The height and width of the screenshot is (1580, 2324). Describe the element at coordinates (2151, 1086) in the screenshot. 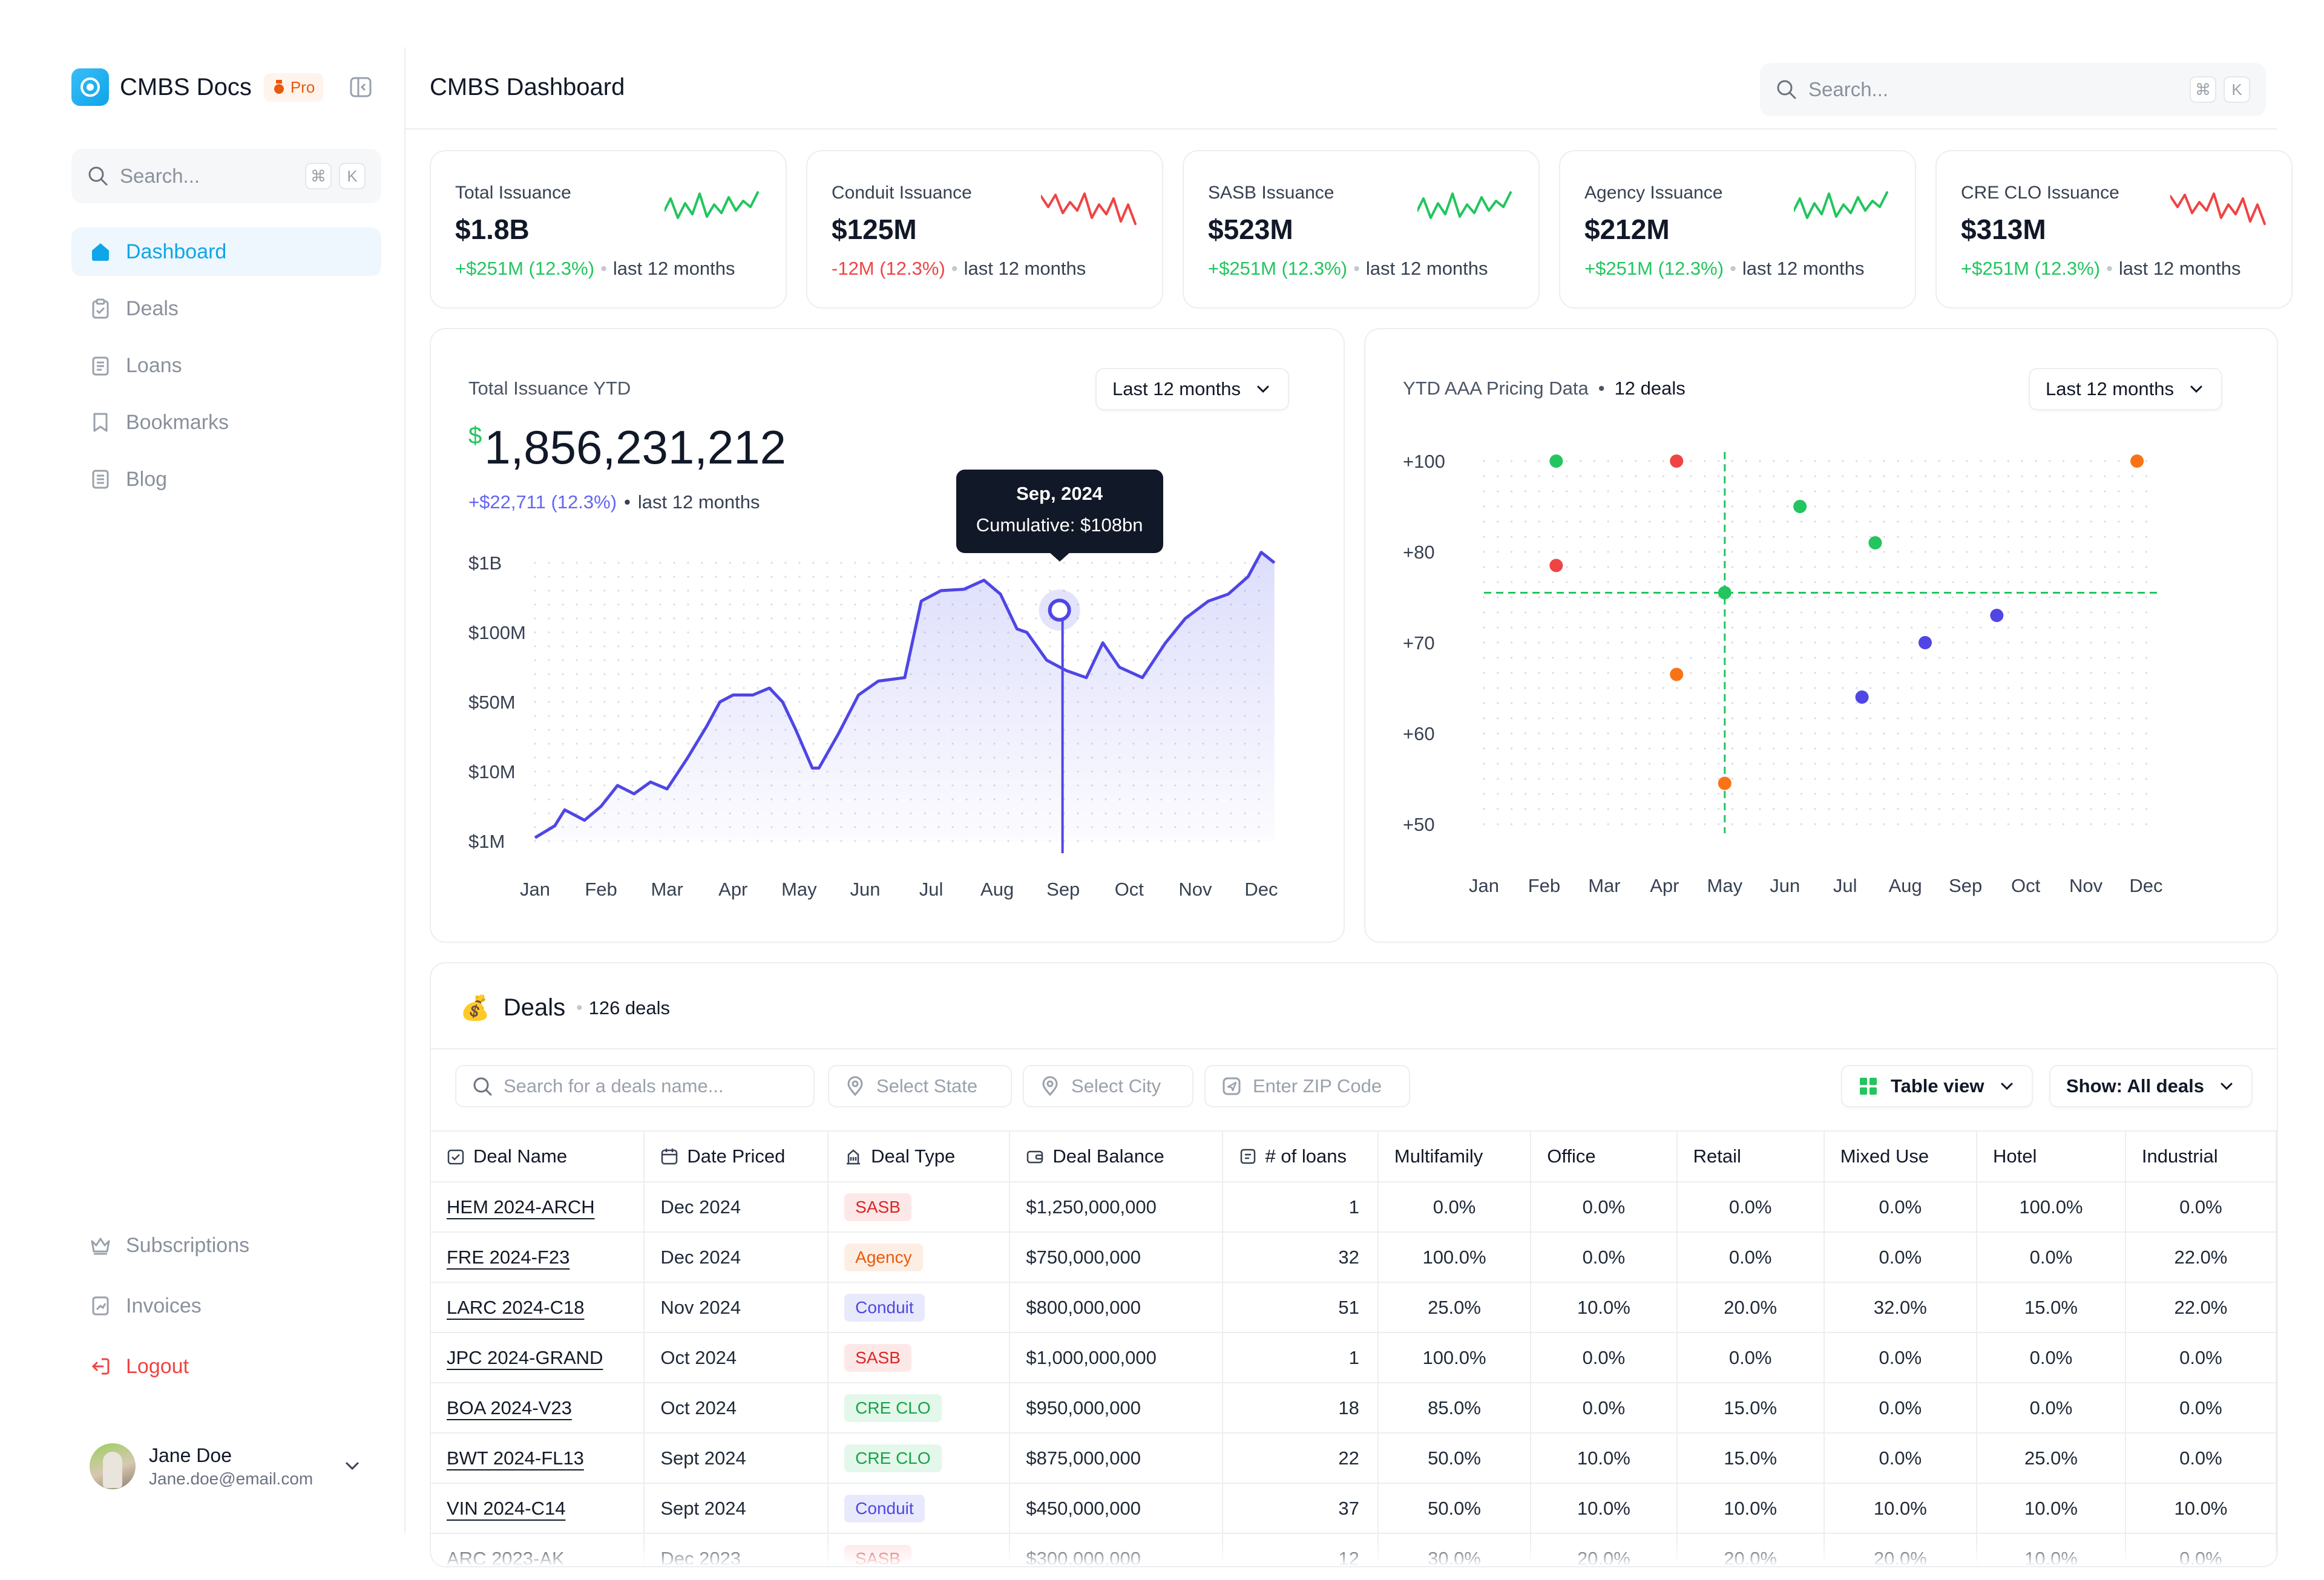

I see `show-filter-dropdown: Show: All deals` at that location.